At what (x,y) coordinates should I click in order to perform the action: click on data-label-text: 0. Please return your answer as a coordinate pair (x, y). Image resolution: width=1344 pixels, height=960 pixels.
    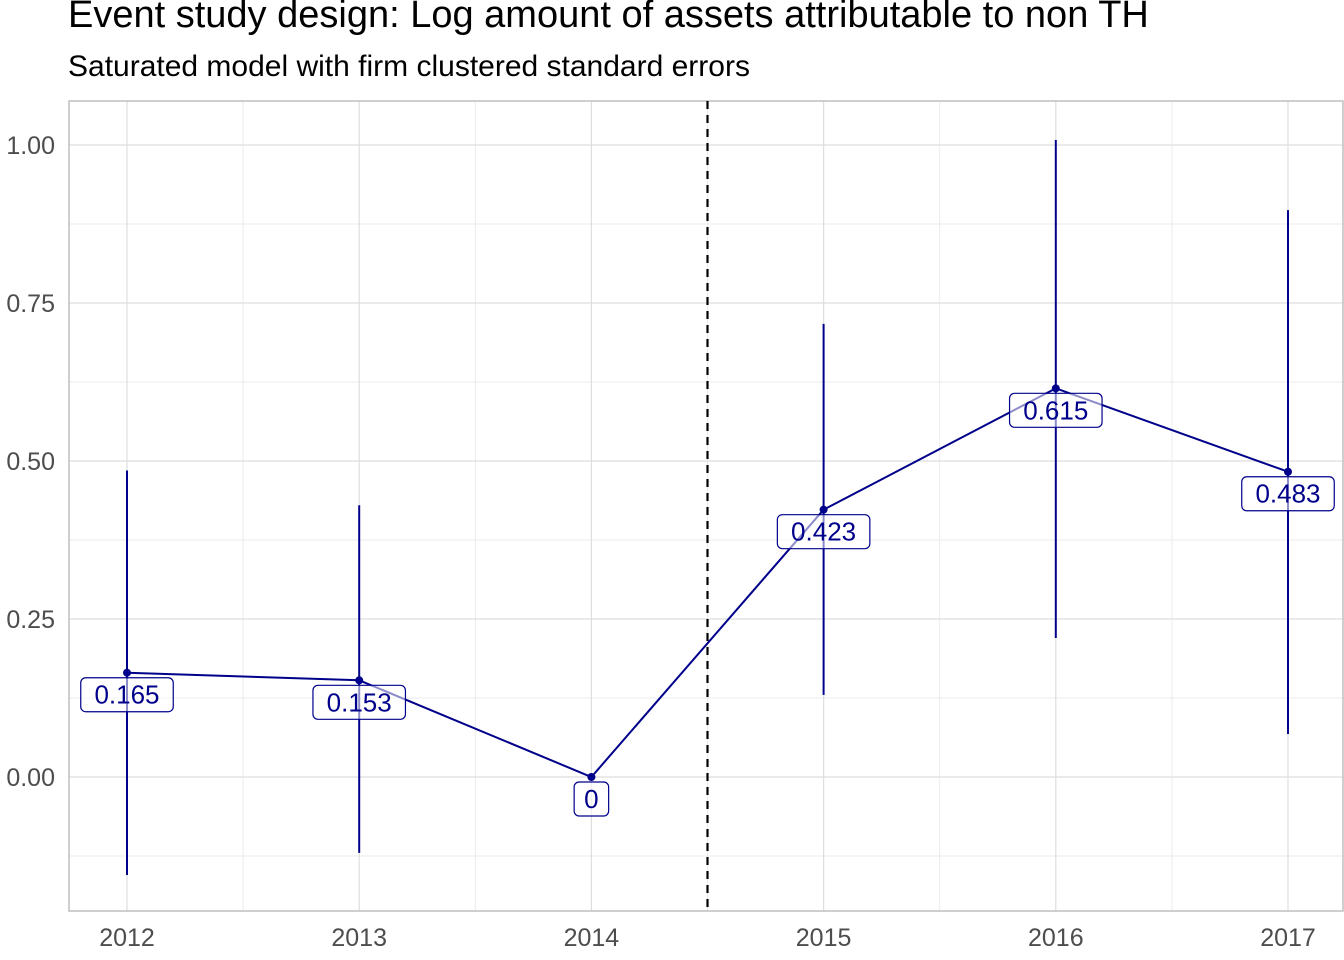
    Looking at the image, I should click on (591, 799).